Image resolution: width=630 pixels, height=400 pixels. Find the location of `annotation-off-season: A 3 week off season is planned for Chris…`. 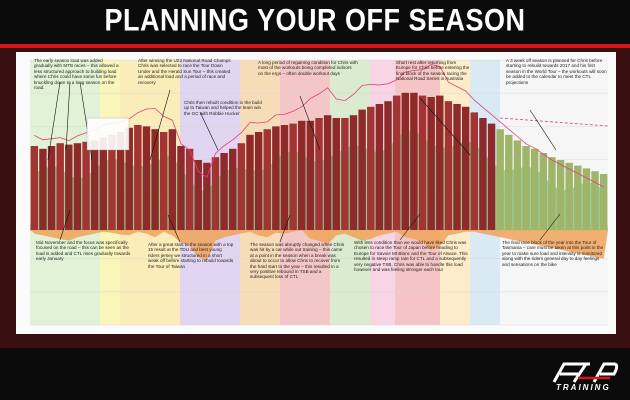

annotation-off-season: A 3 week off season is planned for Chris… is located at coordinates (556, 71).